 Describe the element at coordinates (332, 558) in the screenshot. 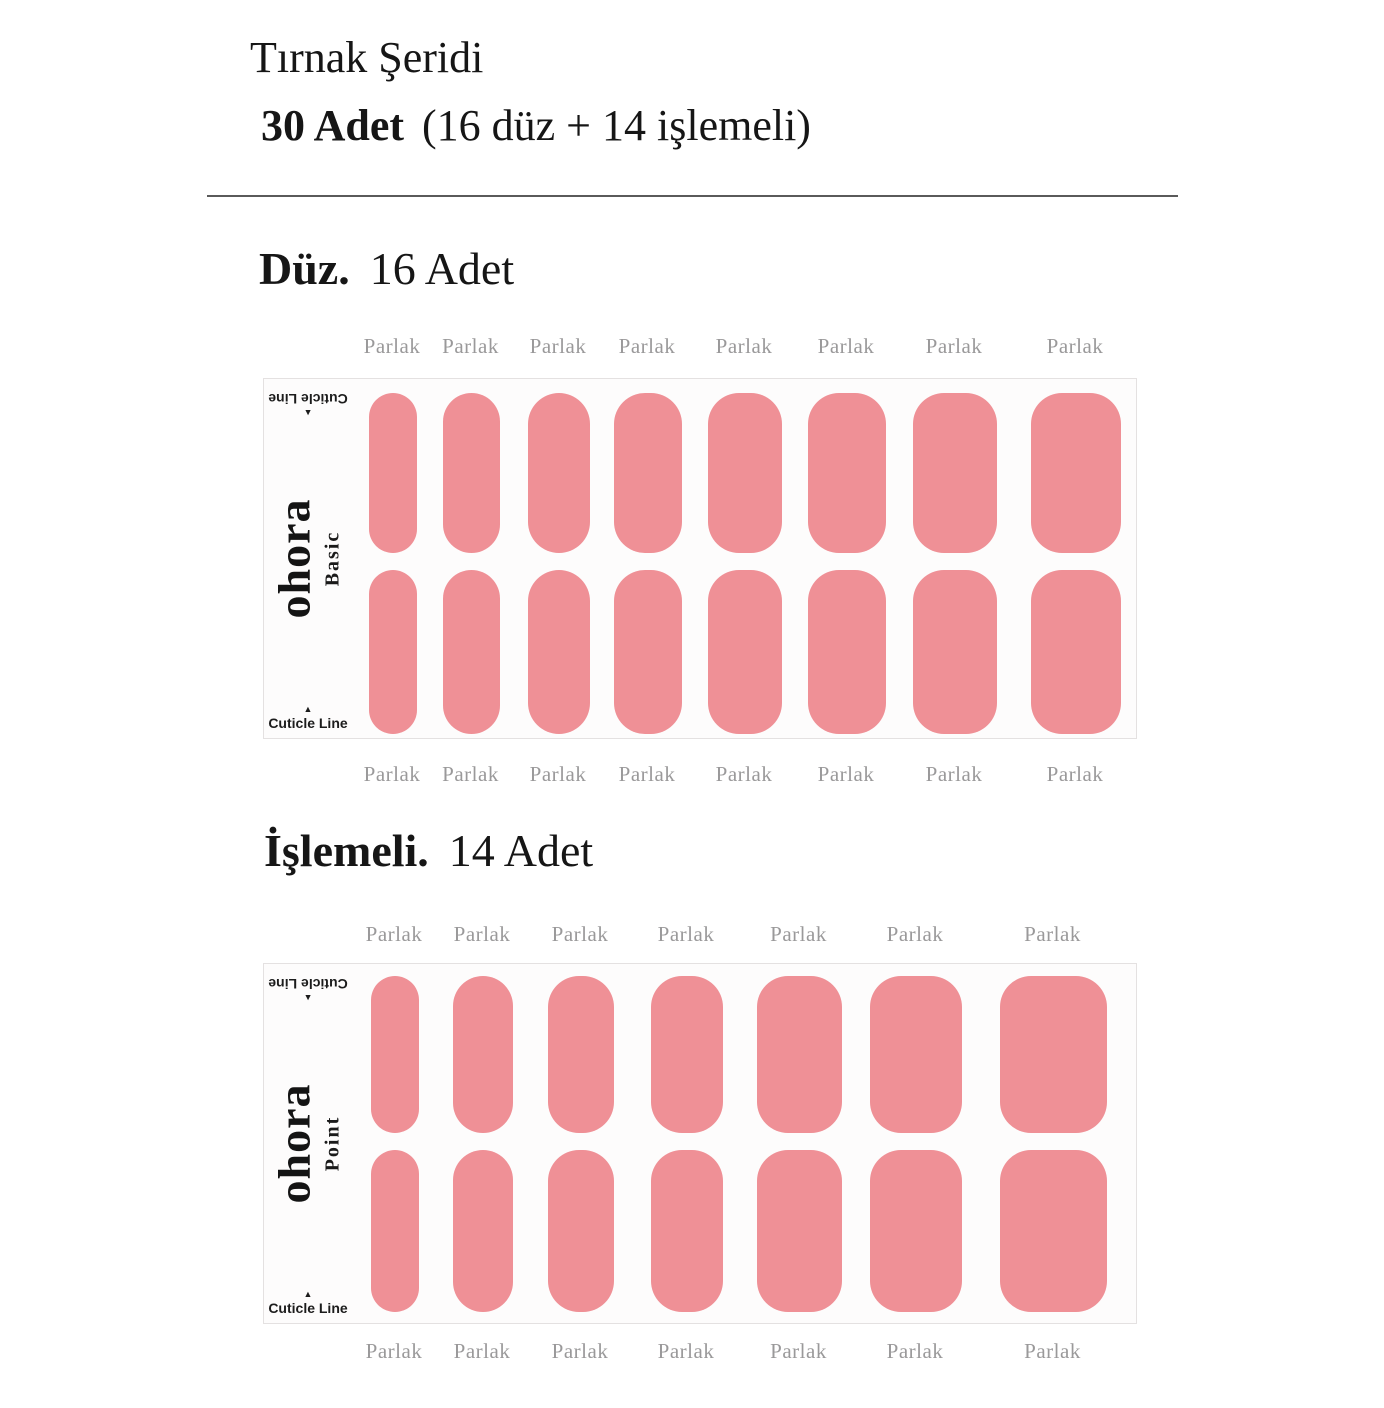

I see `brand-line-name: Basic` at that location.